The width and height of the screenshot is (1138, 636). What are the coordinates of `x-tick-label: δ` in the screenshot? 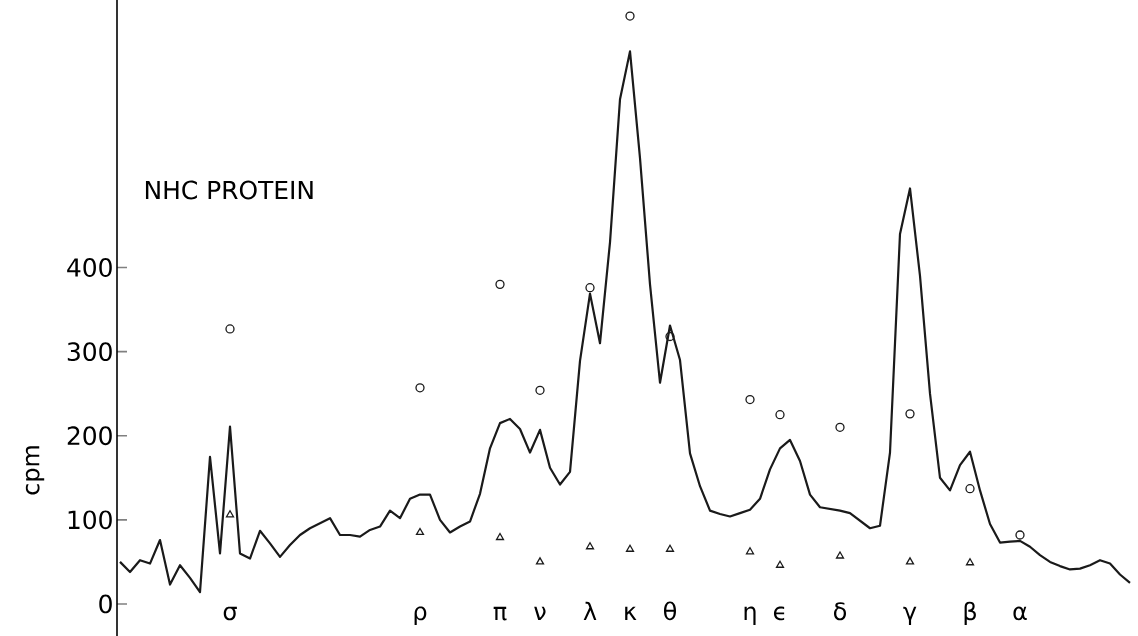 It's located at (840, 611).